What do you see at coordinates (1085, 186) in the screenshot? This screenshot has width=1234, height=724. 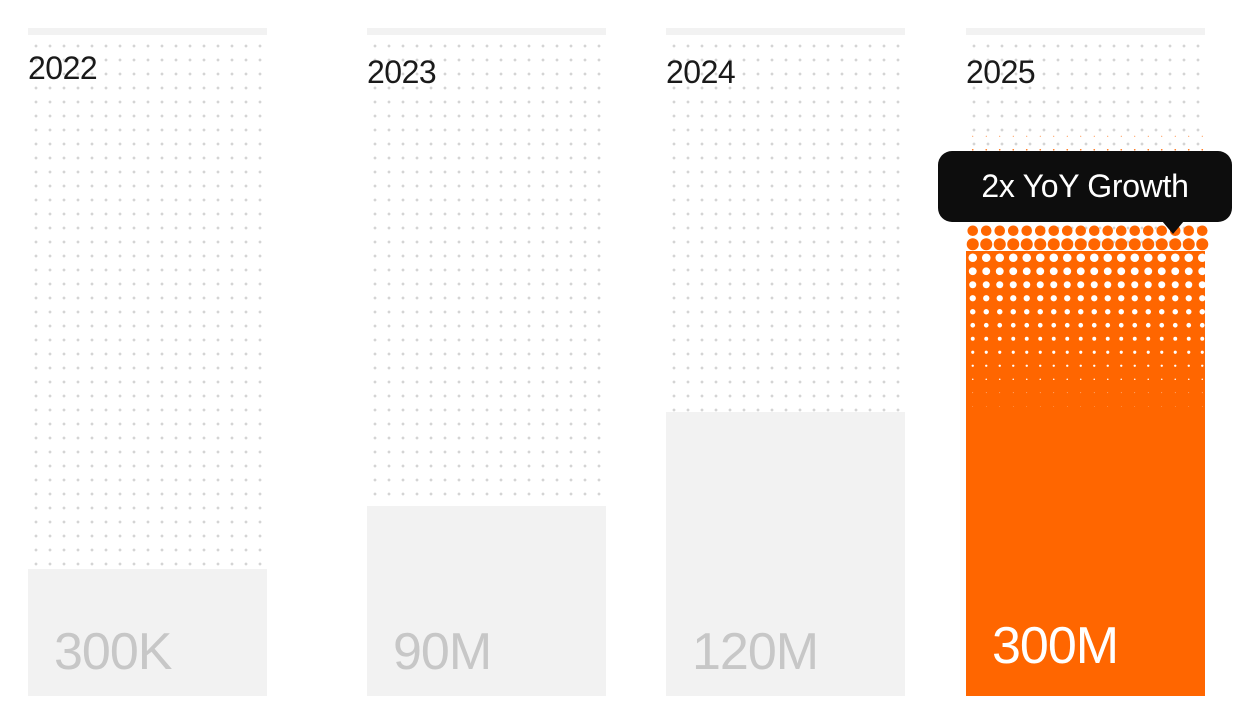 I see `growth-tooltip-label: 2x YoY Growth` at bounding box center [1085, 186].